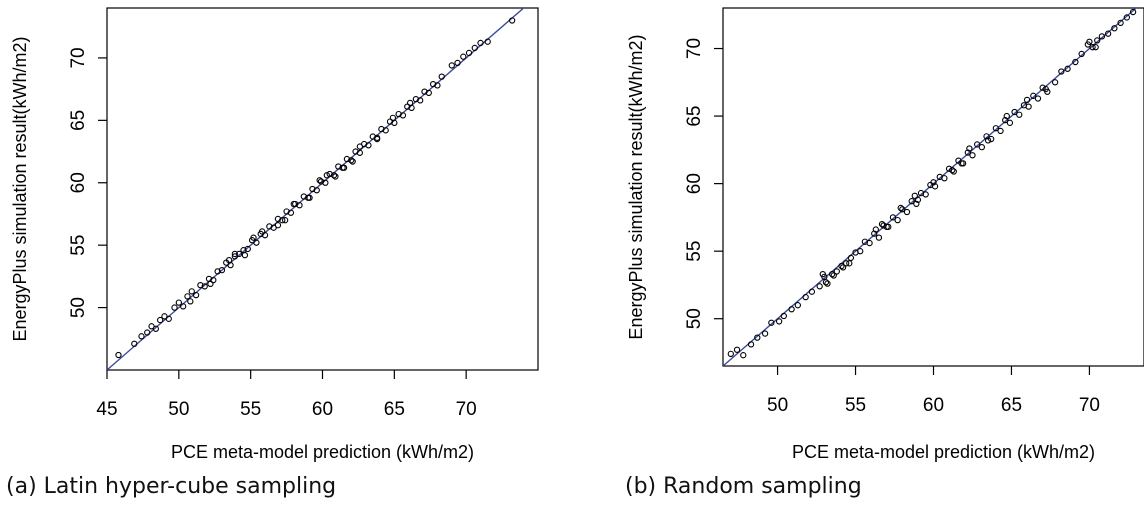 This screenshot has width=1144, height=520. What do you see at coordinates (694, 318) in the screenshot?
I see `y-tick-label: 50` at bounding box center [694, 318].